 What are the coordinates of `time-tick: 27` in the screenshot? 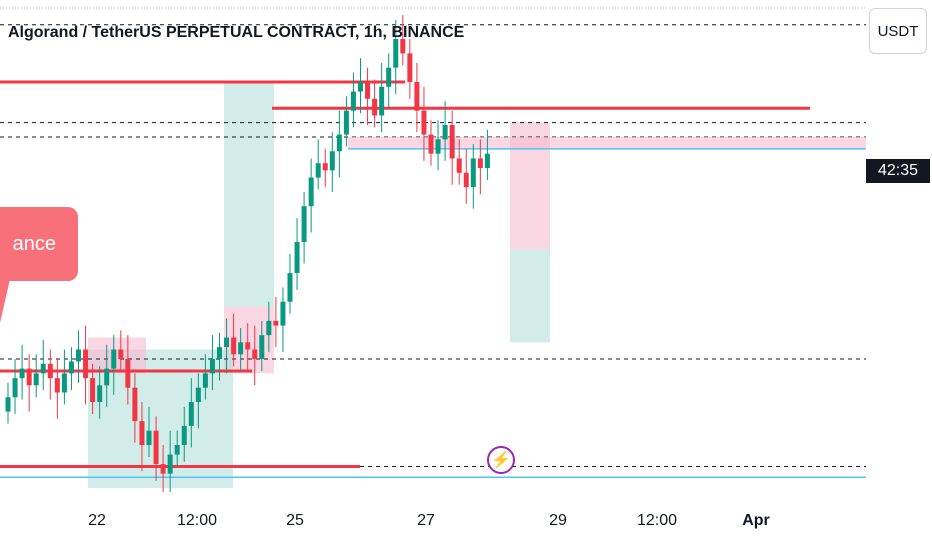 It's located at (426, 520).